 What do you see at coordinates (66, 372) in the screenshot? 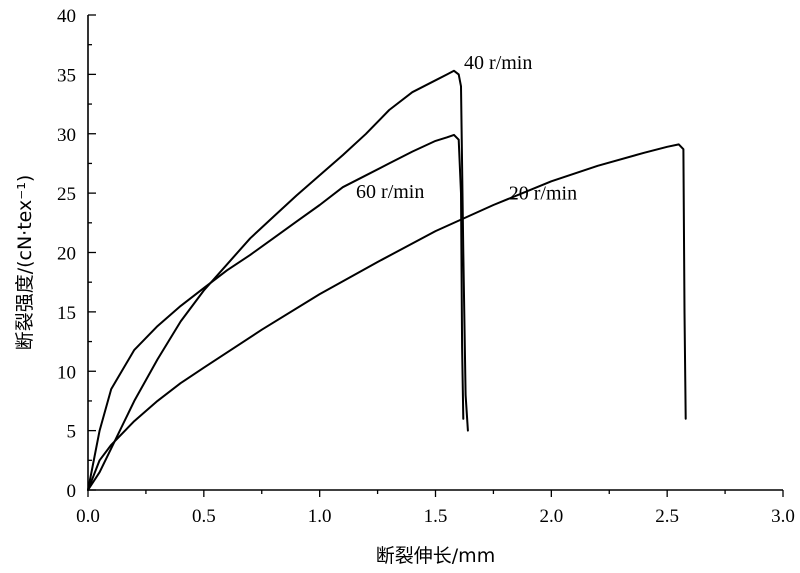
I see `y-tick-label: 10` at bounding box center [66, 372].